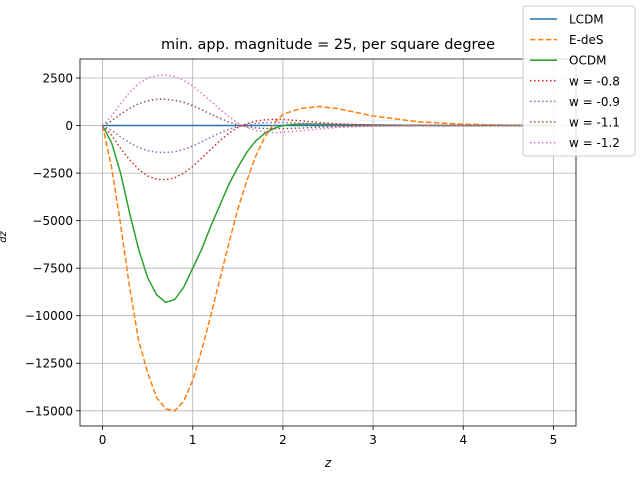  What do you see at coordinates (328, 463) in the screenshot?
I see `x-axis-label: z` at bounding box center [328, 463].